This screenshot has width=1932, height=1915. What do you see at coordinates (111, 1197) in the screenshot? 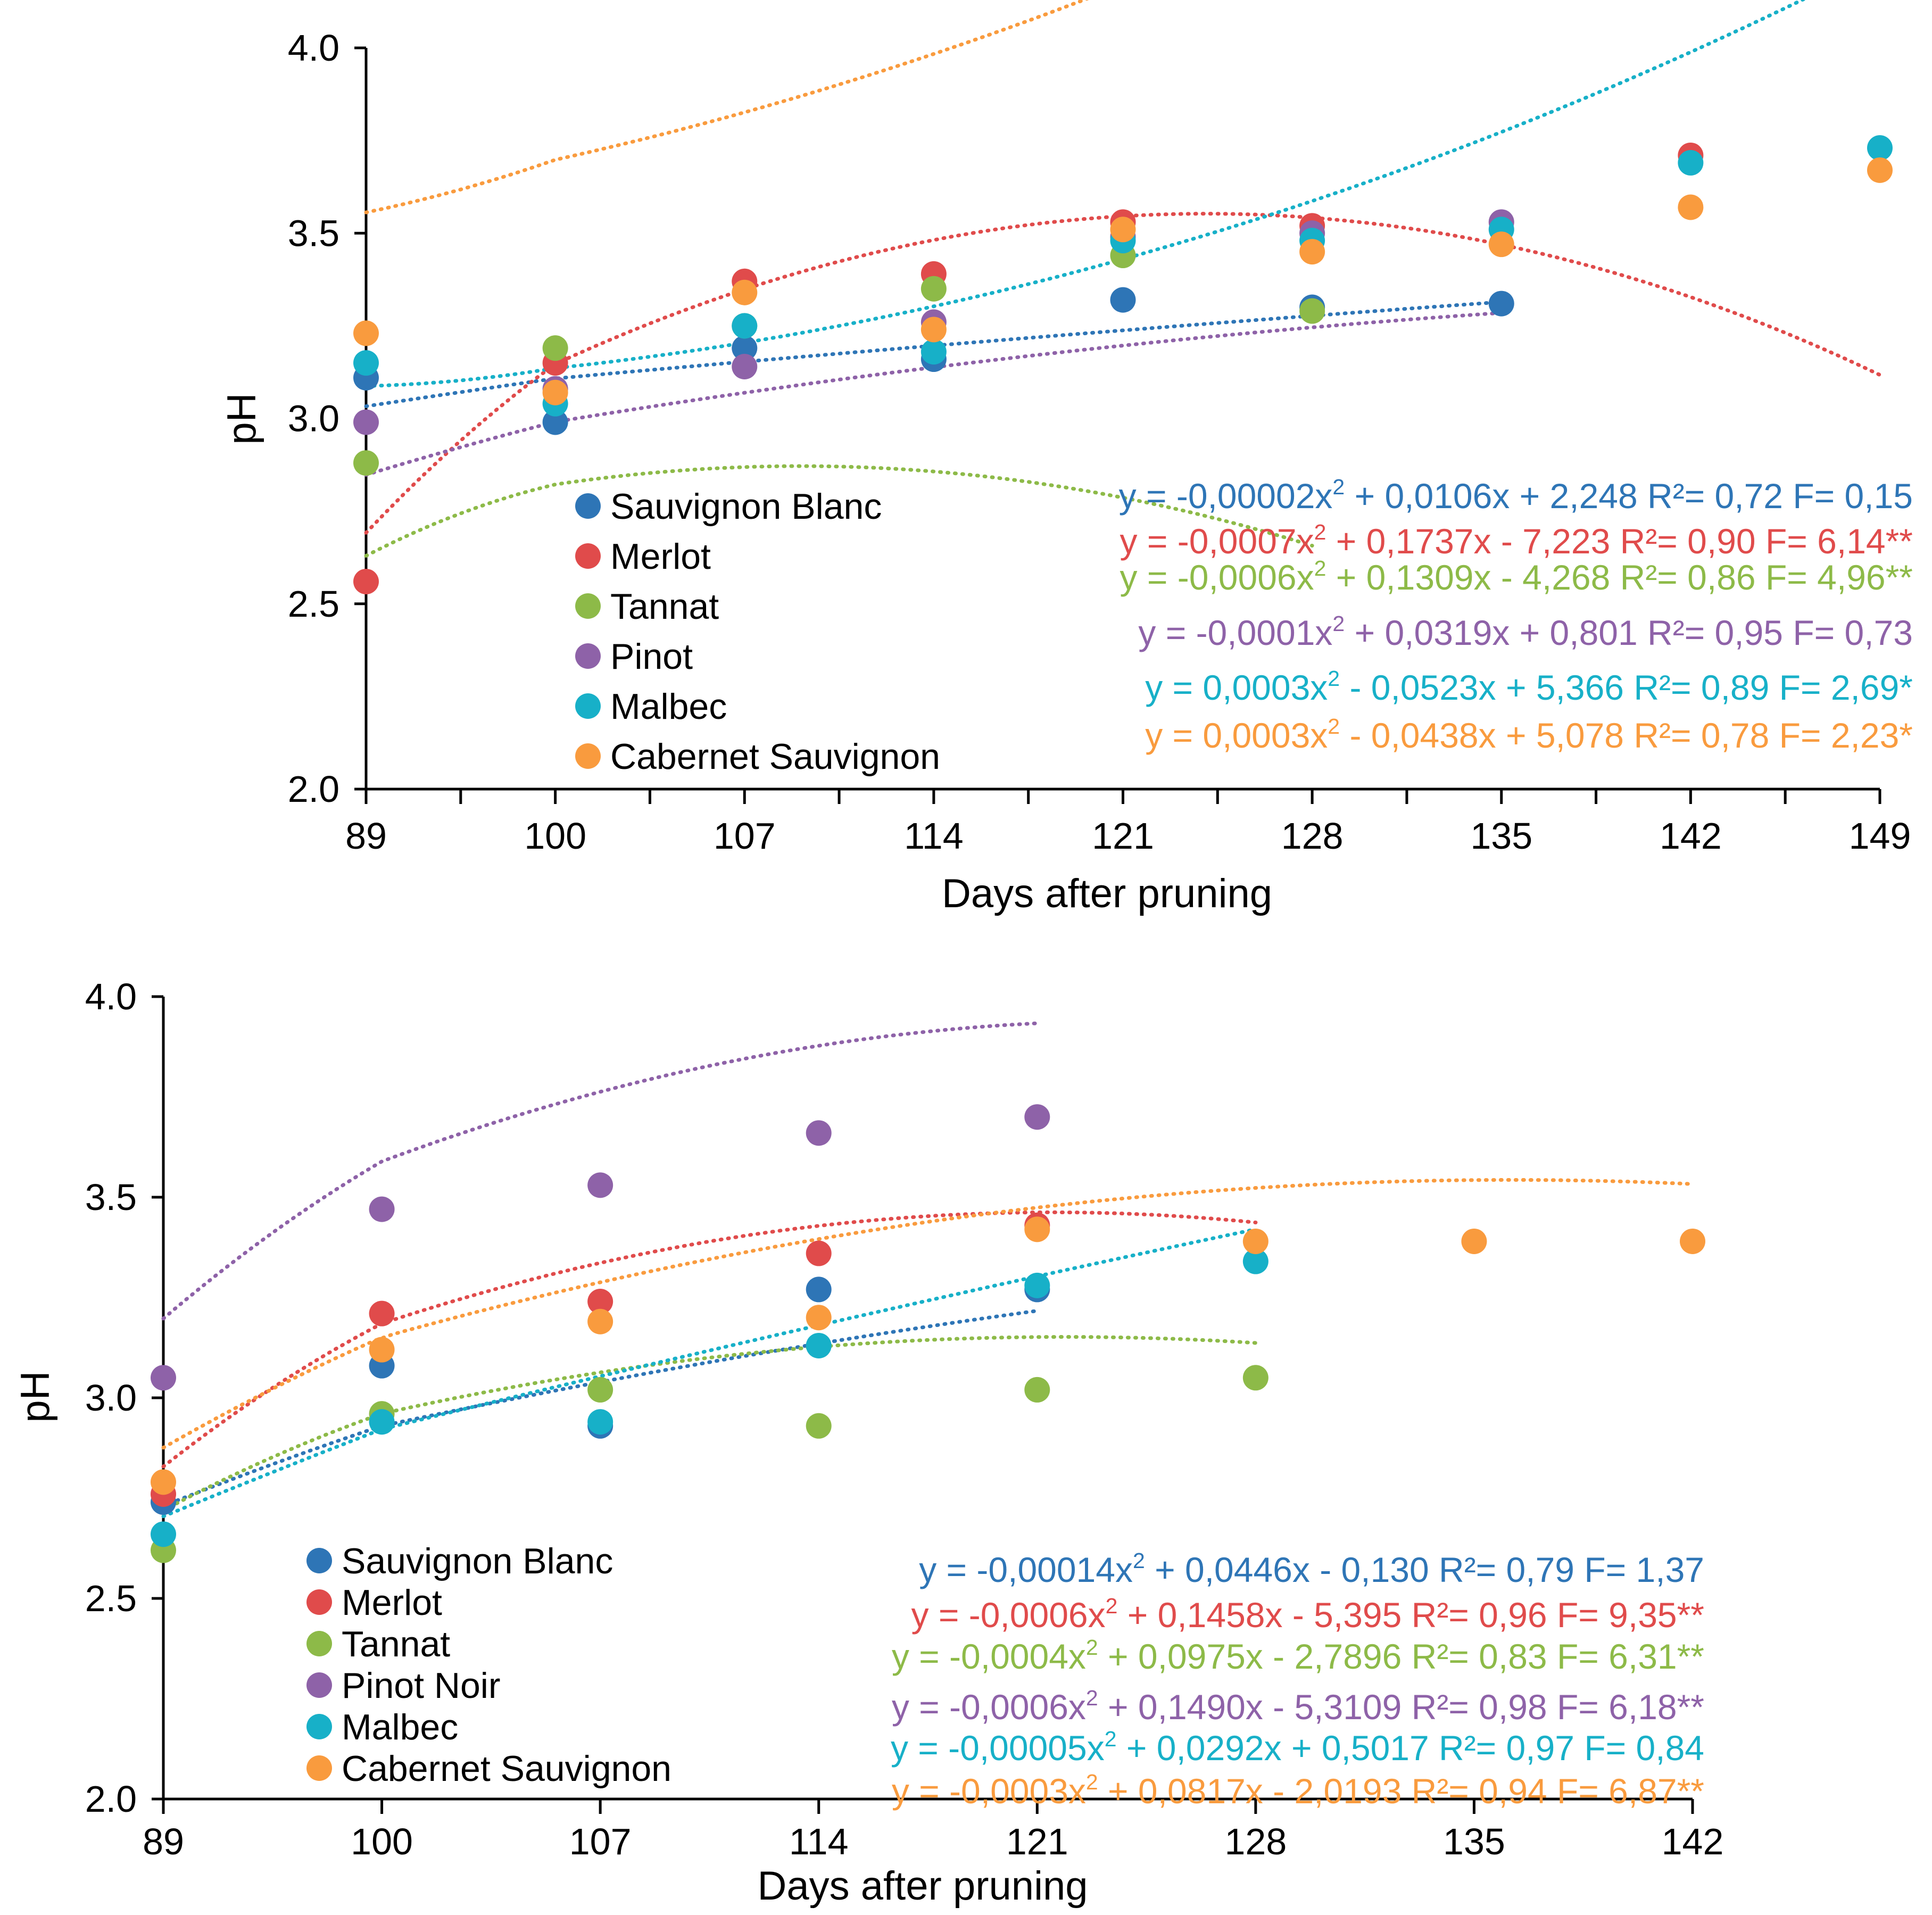
I see `y-tick-label: 3.5` at bounding box center [111, 1197].